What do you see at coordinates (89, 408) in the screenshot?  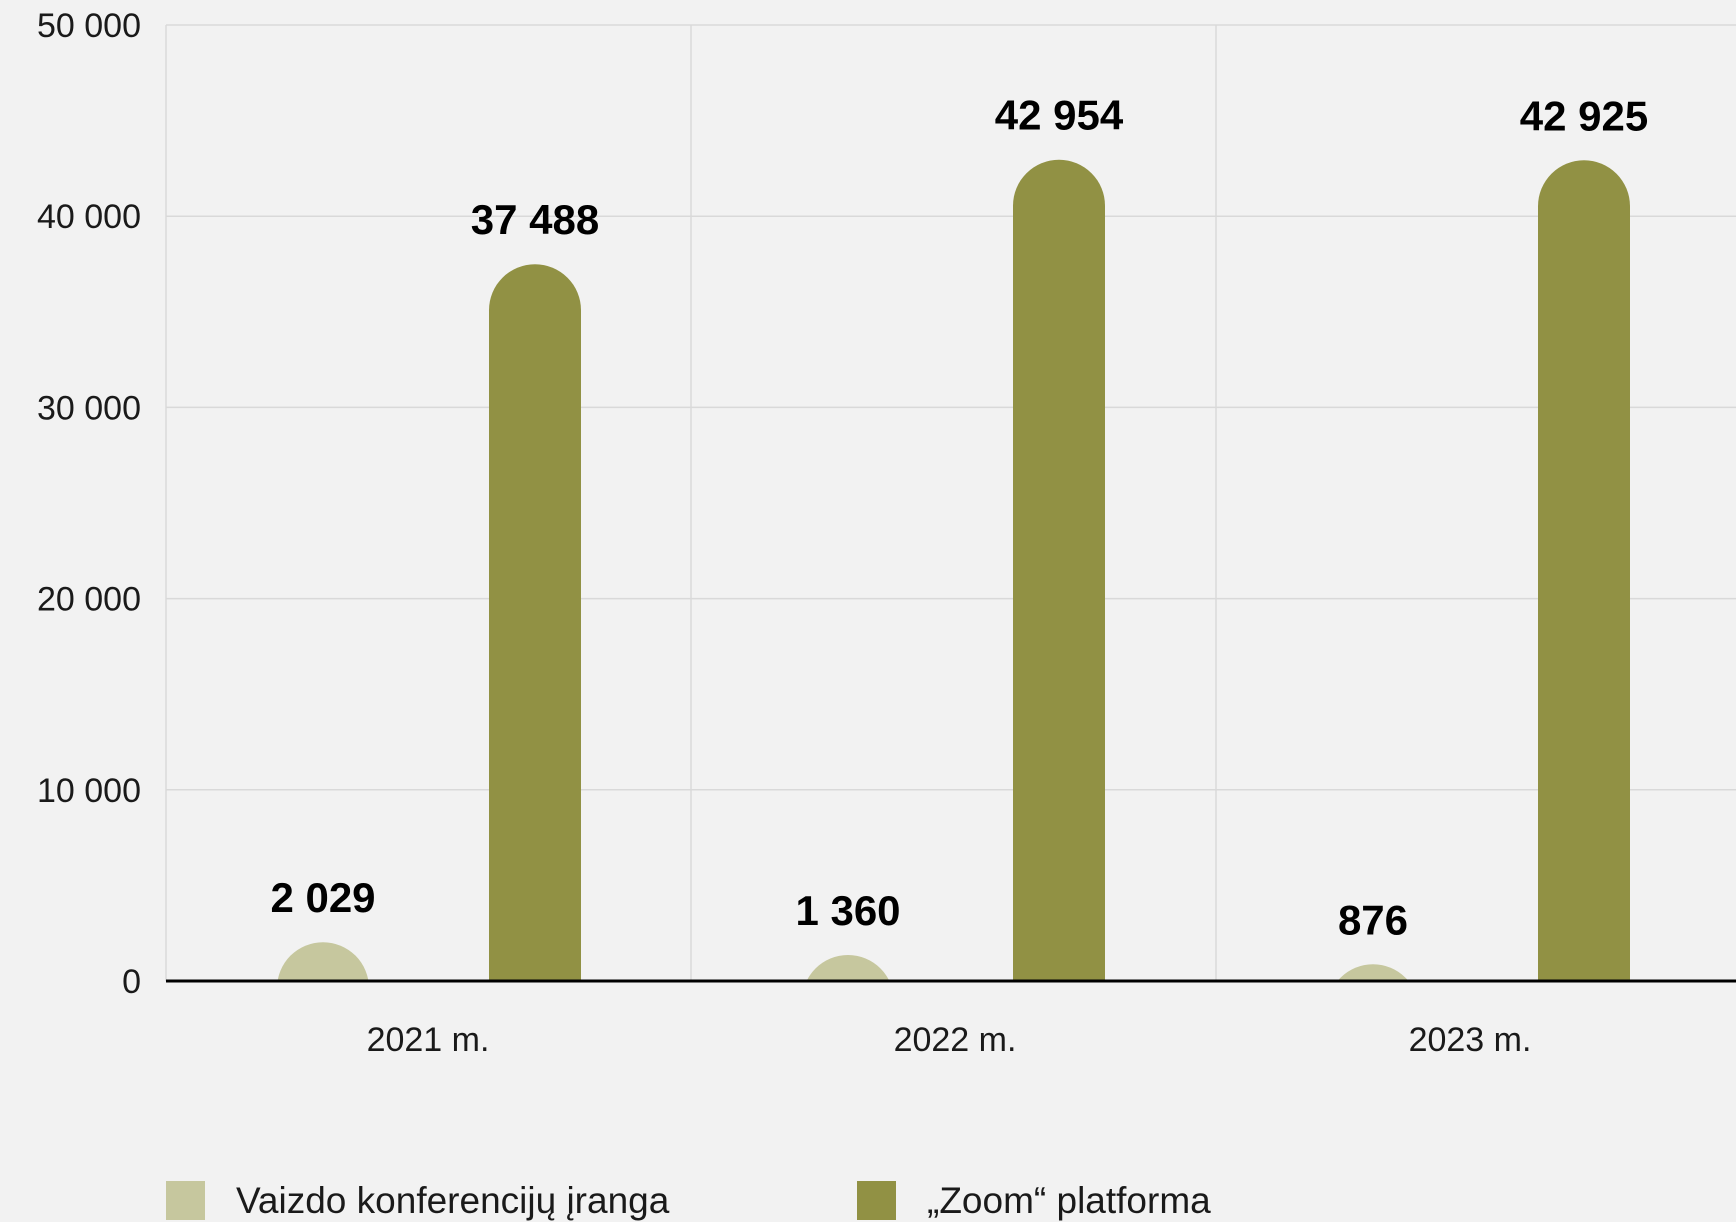 I see `y-tick-label: 30 000` at bounding box center [89, 408].